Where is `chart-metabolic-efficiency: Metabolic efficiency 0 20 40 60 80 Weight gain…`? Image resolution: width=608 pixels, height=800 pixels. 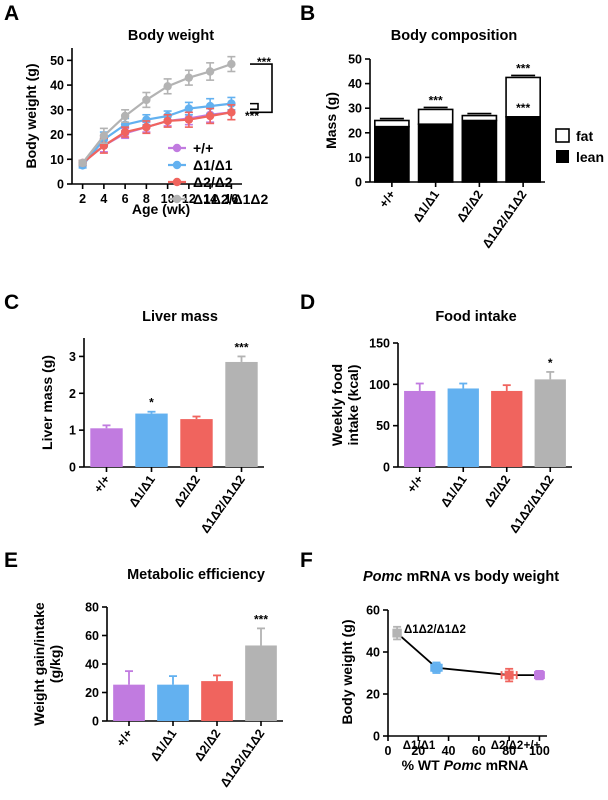
chart-metabolic-efficiency: Metabolic efficiency 0 20 40 60 80 Weight gain… is located at coordinates (157, 678).